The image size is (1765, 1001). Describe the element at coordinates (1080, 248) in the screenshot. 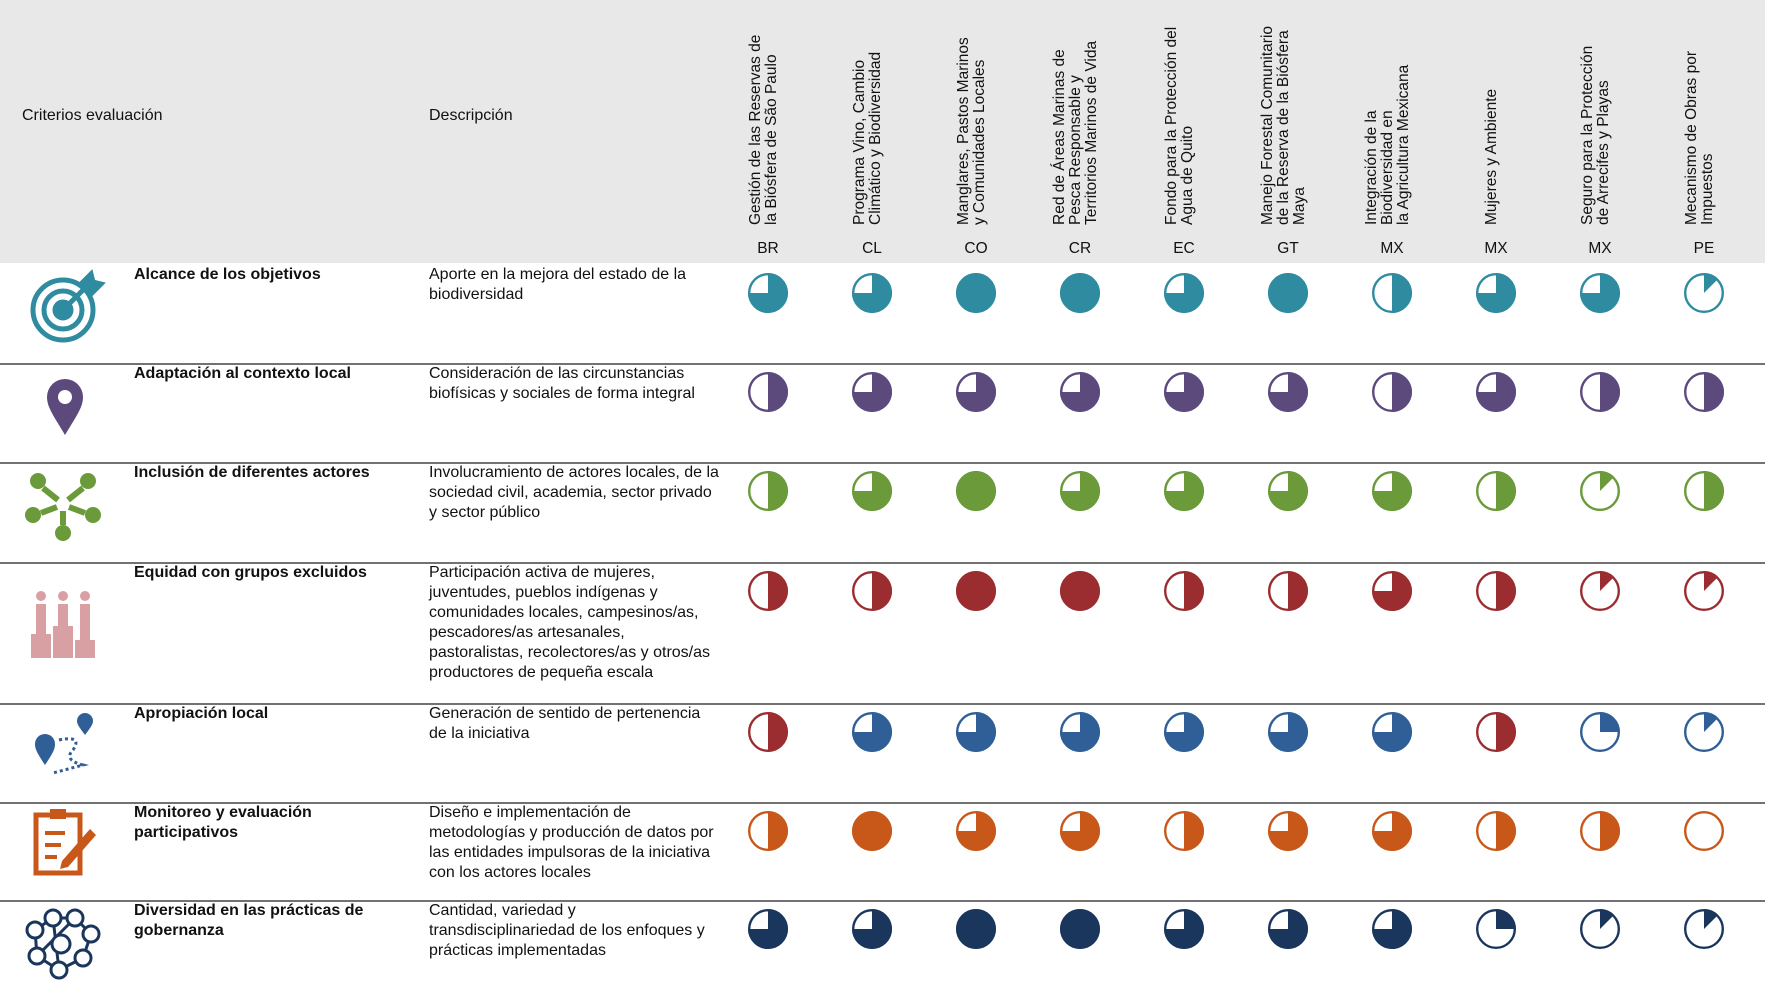

I see `country-code: CR` at that location.